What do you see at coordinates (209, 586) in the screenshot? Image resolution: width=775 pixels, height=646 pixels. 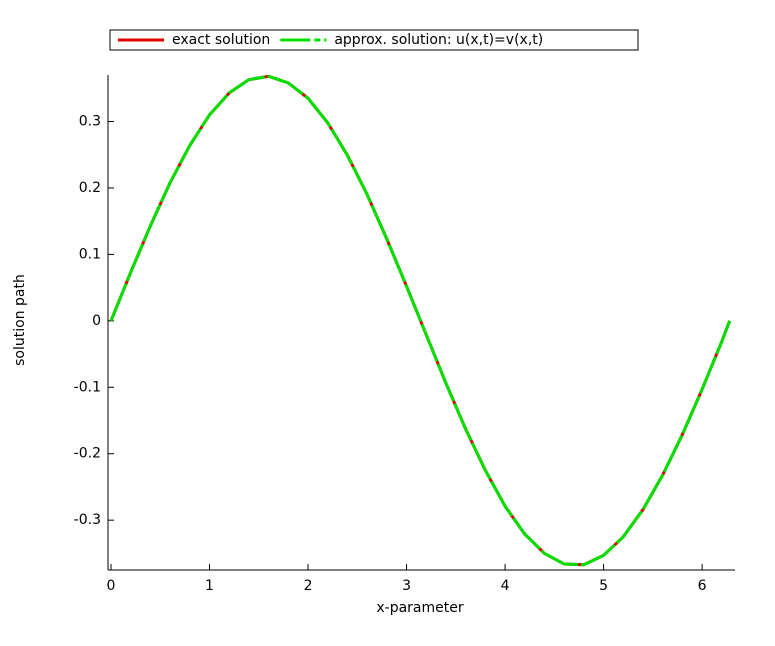 I see `x-tick-label: 1` at bounding box center [209, 586].